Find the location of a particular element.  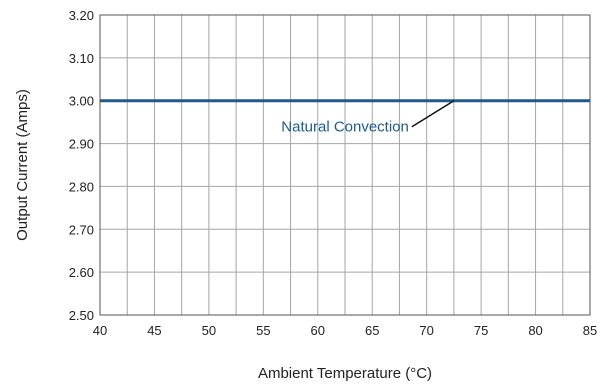

y-tick-label: 3.10 is located at coordinates (81, 58).